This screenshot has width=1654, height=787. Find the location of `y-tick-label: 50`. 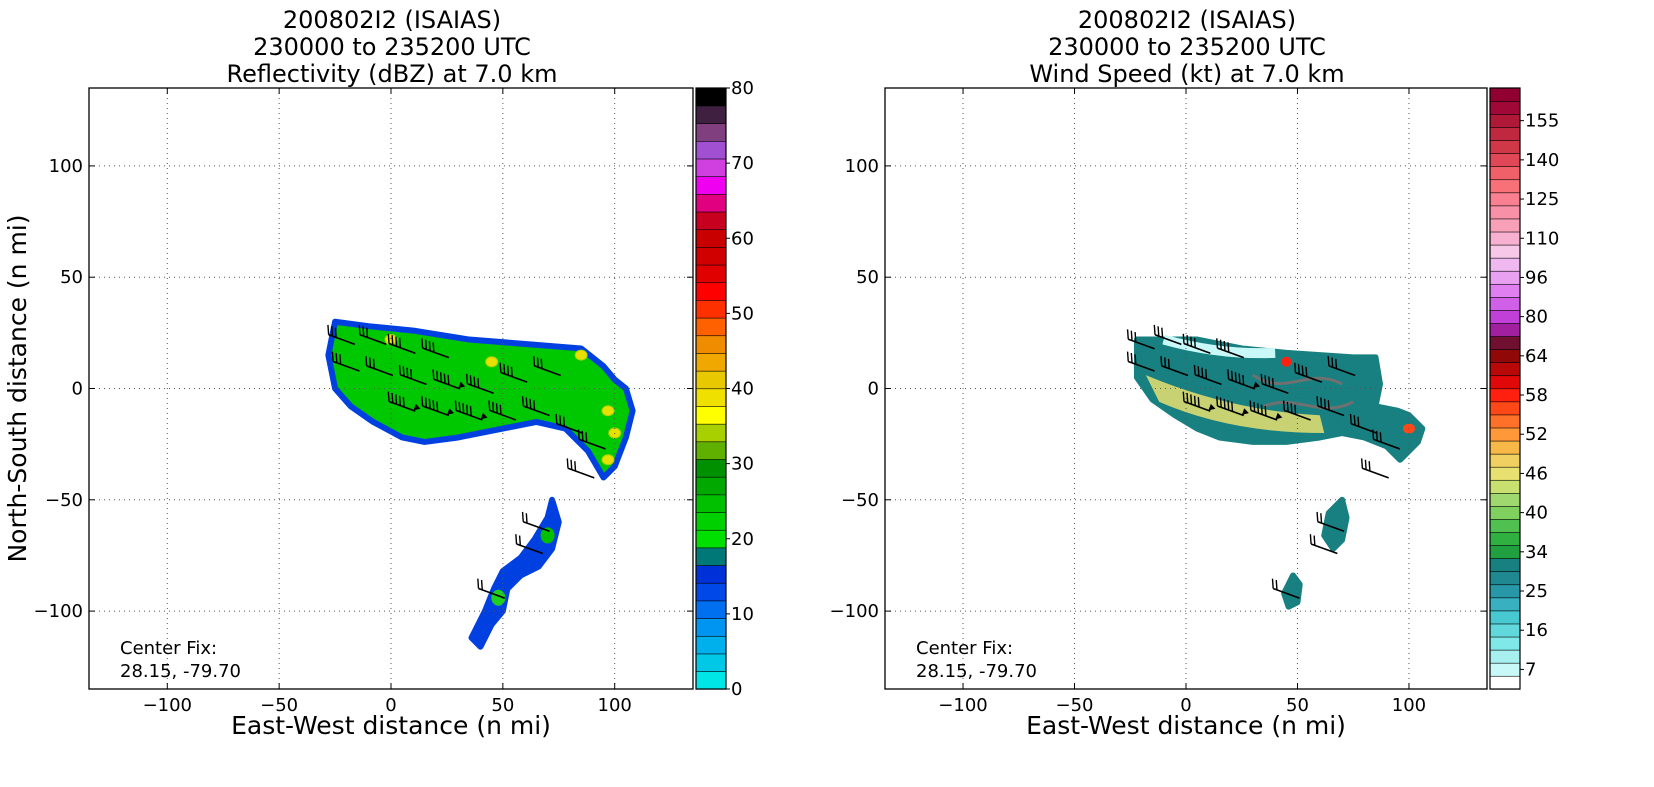

y-tick-label: 50 is located at coordinates (71, 277).